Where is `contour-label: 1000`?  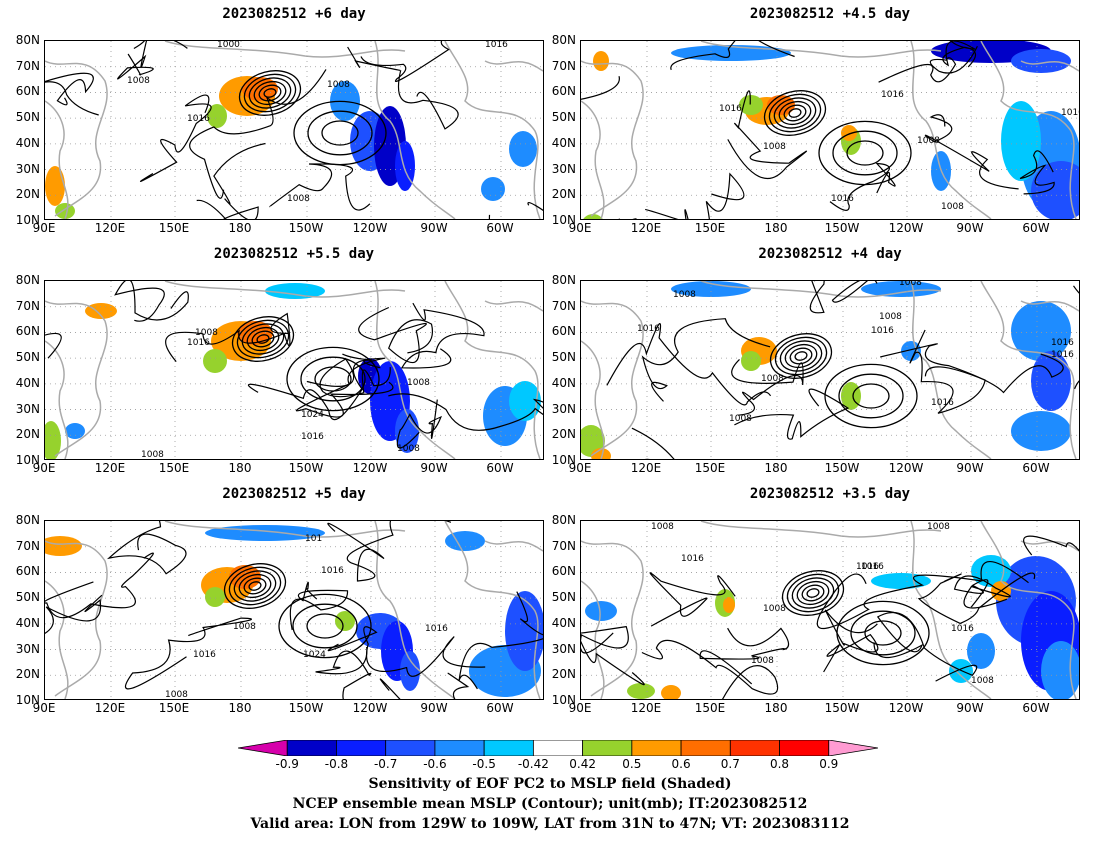
contour-label: 1000 is located at coordinates (228, 45).